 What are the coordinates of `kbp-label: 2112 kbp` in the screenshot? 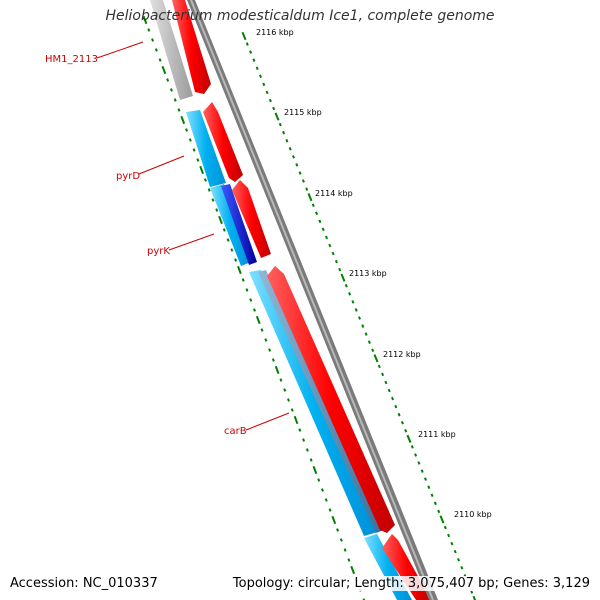 It's located at (402, 354).